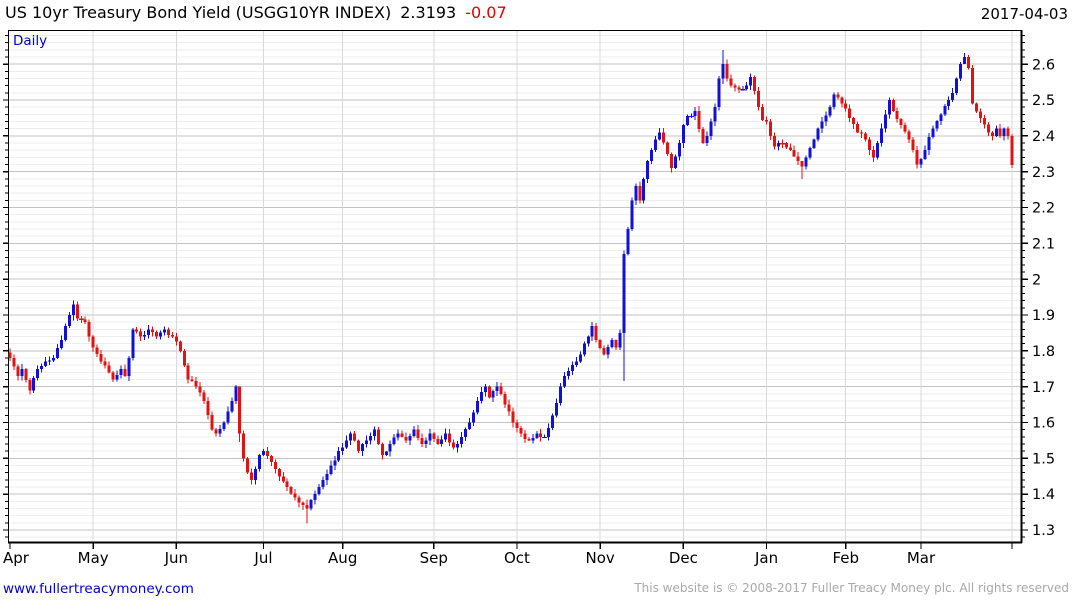 The height and width of the screenshot is (600, 1075). Describe the element at coordinates (176, 558) in the screenshot. I see `svg-text: Jun` at that location.